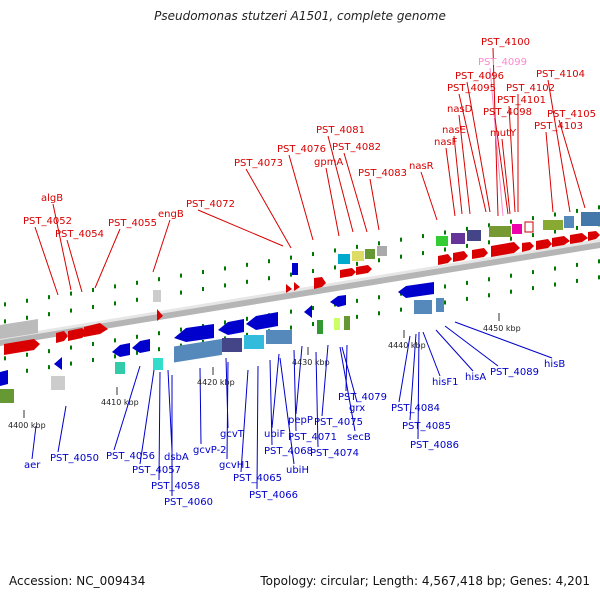 This screenshot has width=600, height=604. Describe the element at coordinates (274, 434) in the screenshot. I see `gene-label: ubiF` at that location.